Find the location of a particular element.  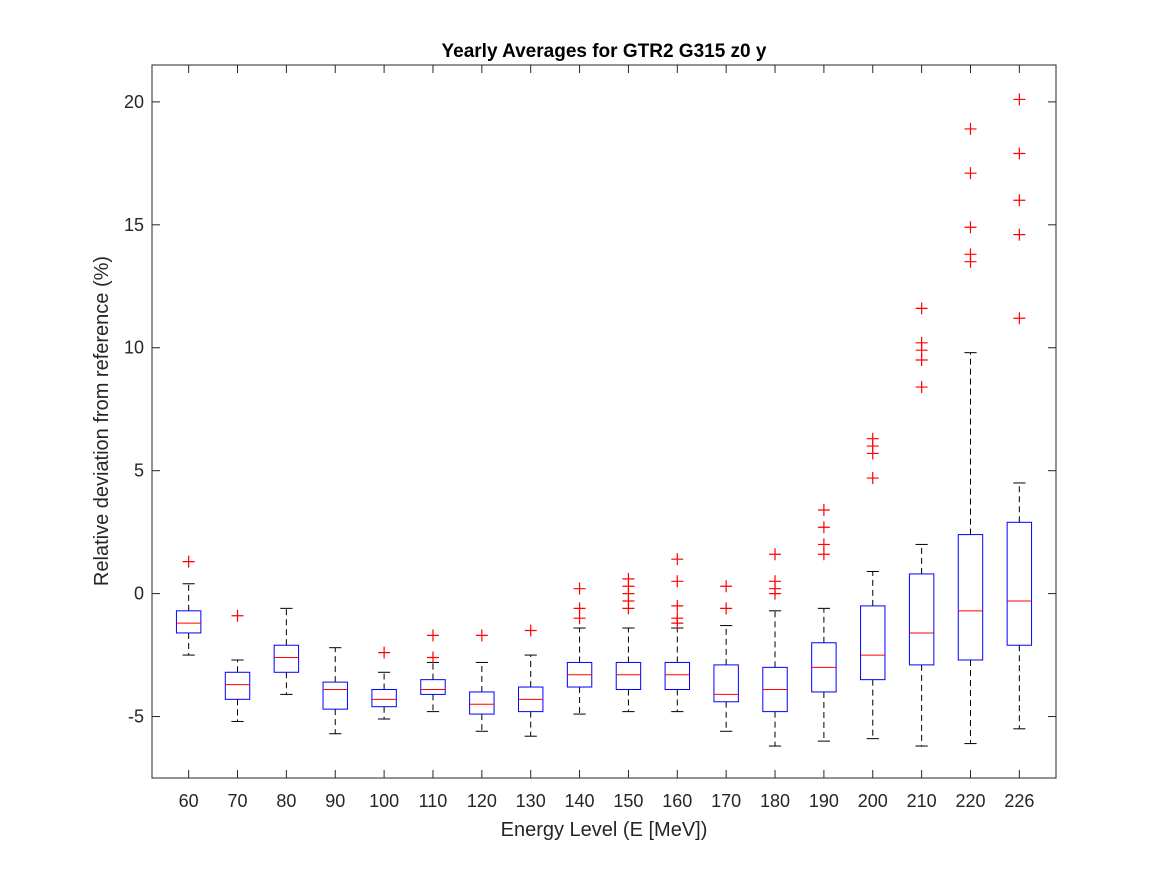

x-tick-label: 220 is located at coordinates (970, 801).